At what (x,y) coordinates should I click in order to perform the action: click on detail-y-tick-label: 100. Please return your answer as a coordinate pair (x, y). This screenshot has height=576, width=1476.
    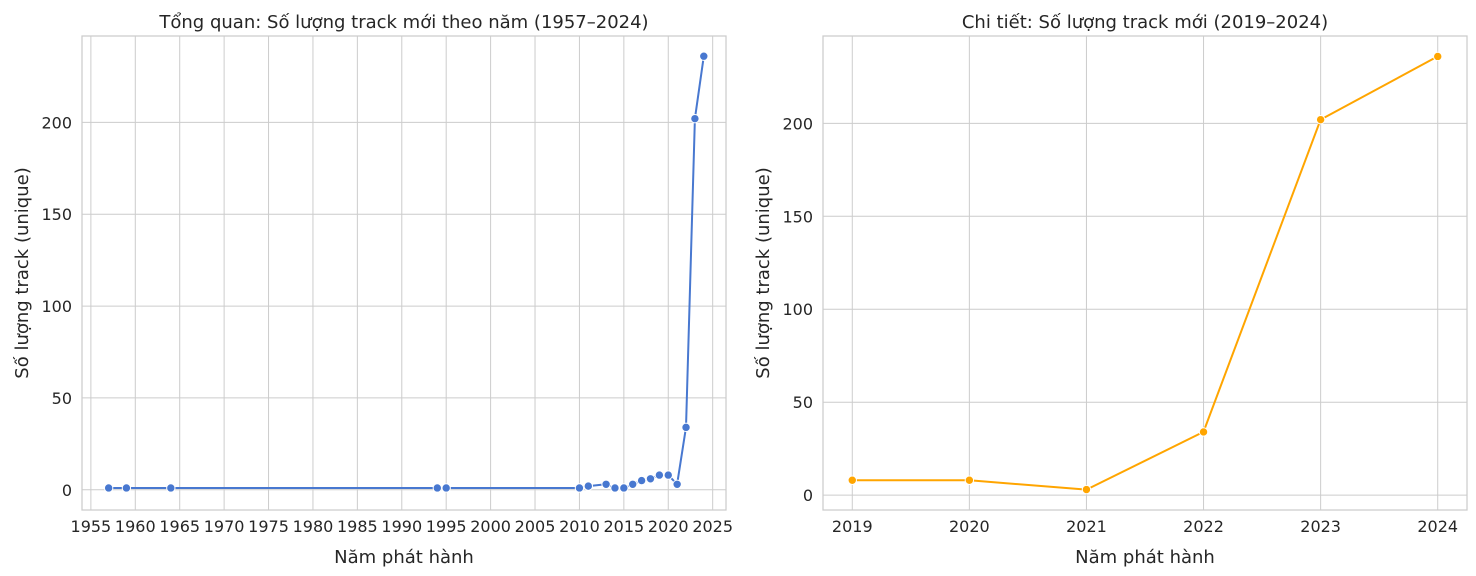
    Looking at the image, I should click on (797, 309).